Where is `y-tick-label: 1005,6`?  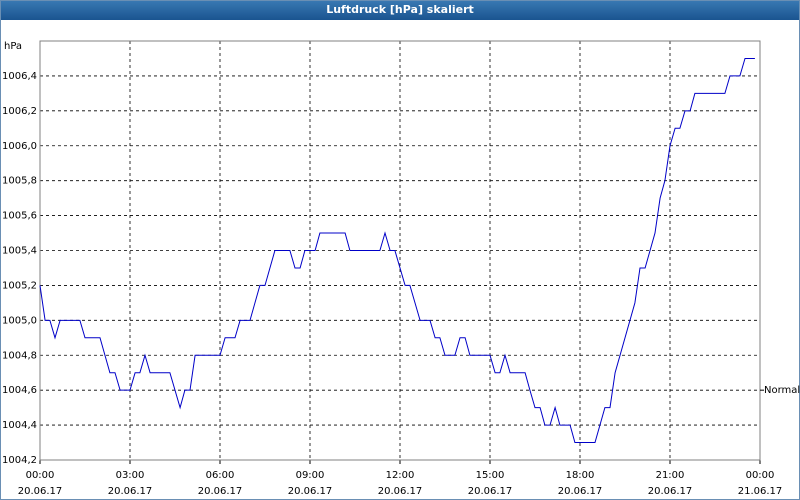 y-tick-label: 1005,6 is located at coordinates (19, 216).